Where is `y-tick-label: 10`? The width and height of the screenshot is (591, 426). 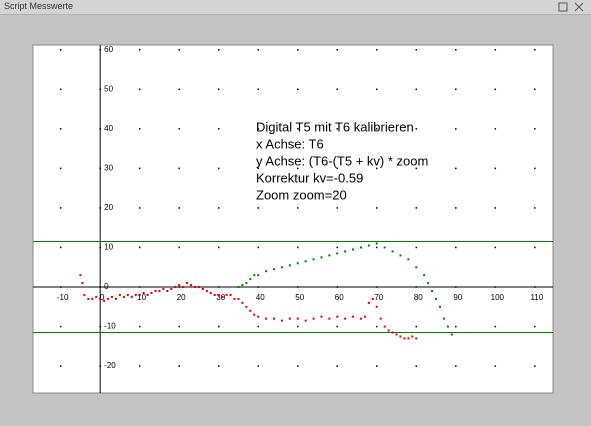 y-tick-label: 10 is located at coordinates (108, 247).